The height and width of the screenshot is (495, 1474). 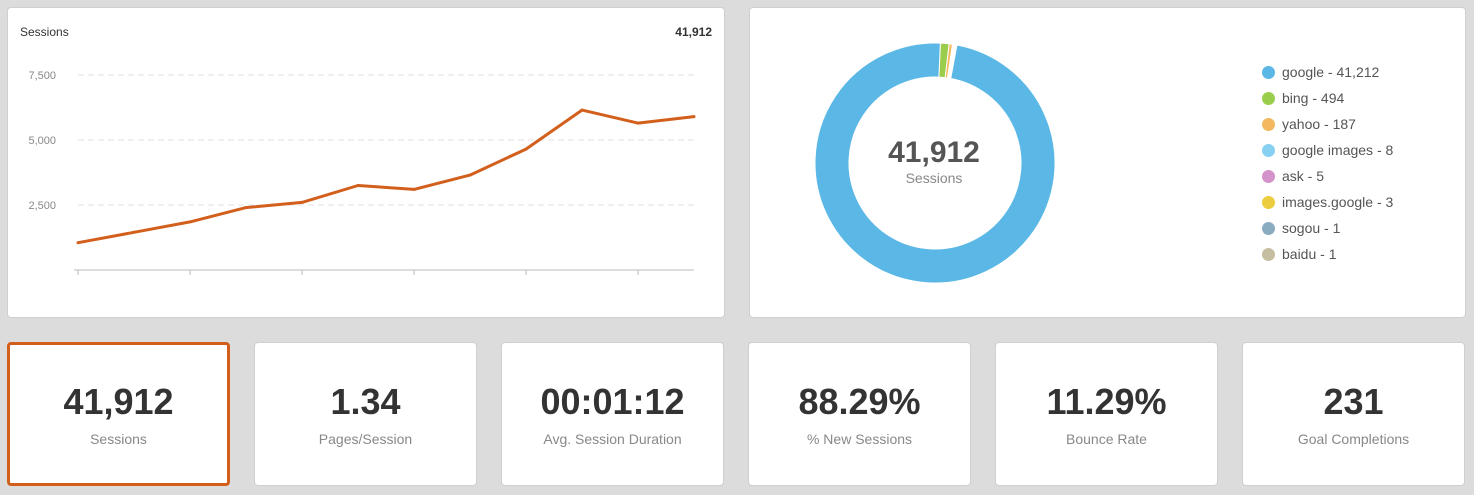 I want to click on legend-label: sogou - 1, so click(x=1311, y=228).